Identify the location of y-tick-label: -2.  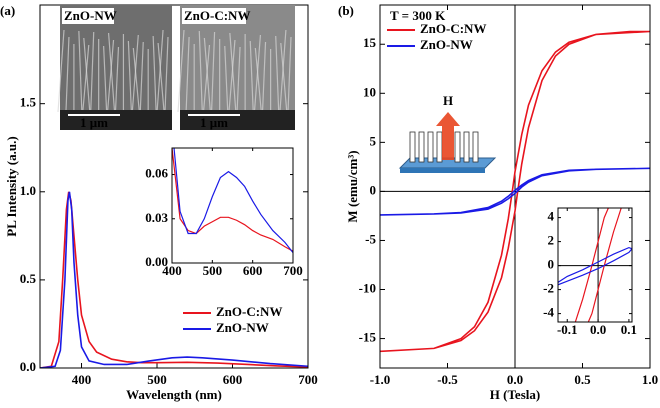
(548, 288).